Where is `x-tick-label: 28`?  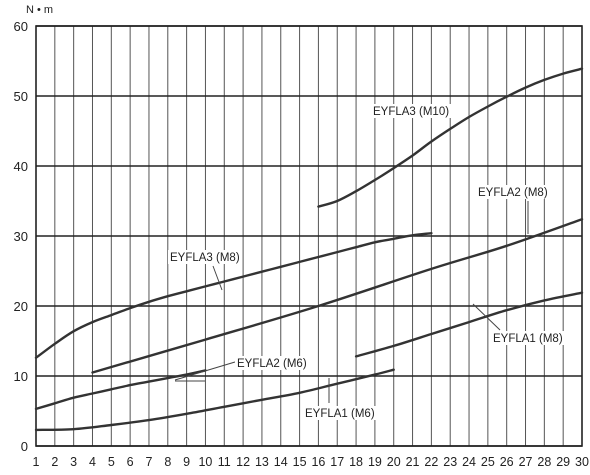
x-tick-label: 28 is located at coordinates (544, 462).